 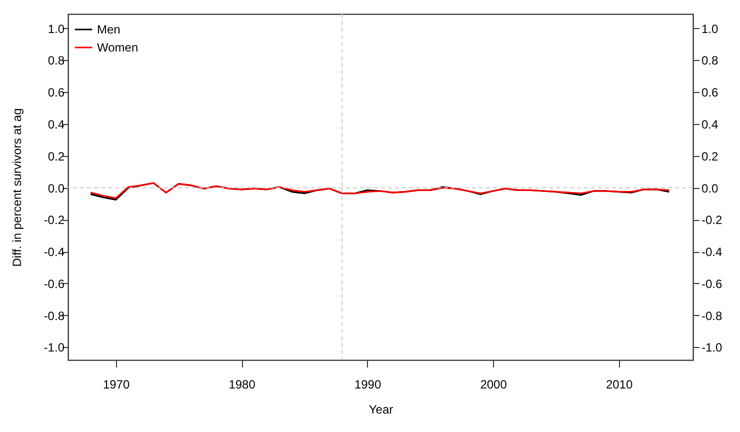 What do you see at coordinates (54, 347) in the screenshot?
I see `y-tick-label: -1.0` at bounding box center [54, 347].